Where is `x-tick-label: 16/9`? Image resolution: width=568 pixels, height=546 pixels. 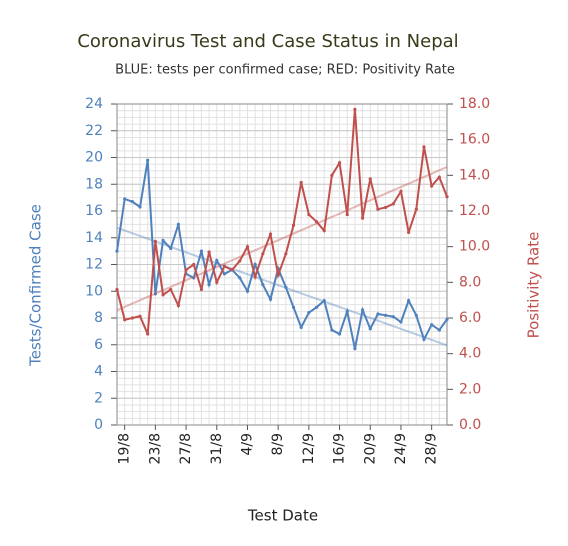 x-tick-label: 16/9 is located at coordinates (340, 448).